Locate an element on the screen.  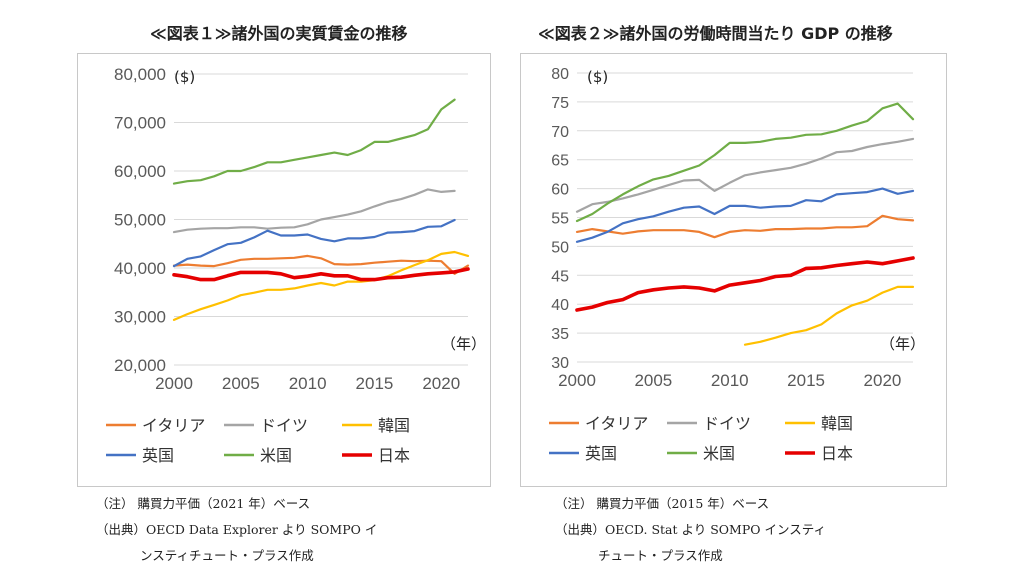
chart1-year-label: （年） is located at coordinates (463, 344).